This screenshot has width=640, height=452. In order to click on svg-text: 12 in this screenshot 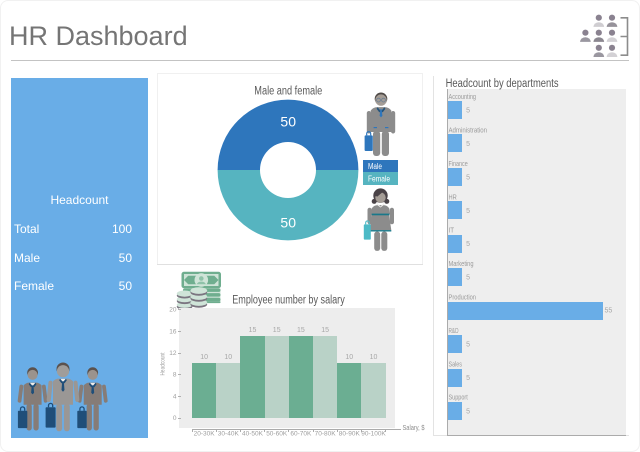, I will do `click(173, 353)`.